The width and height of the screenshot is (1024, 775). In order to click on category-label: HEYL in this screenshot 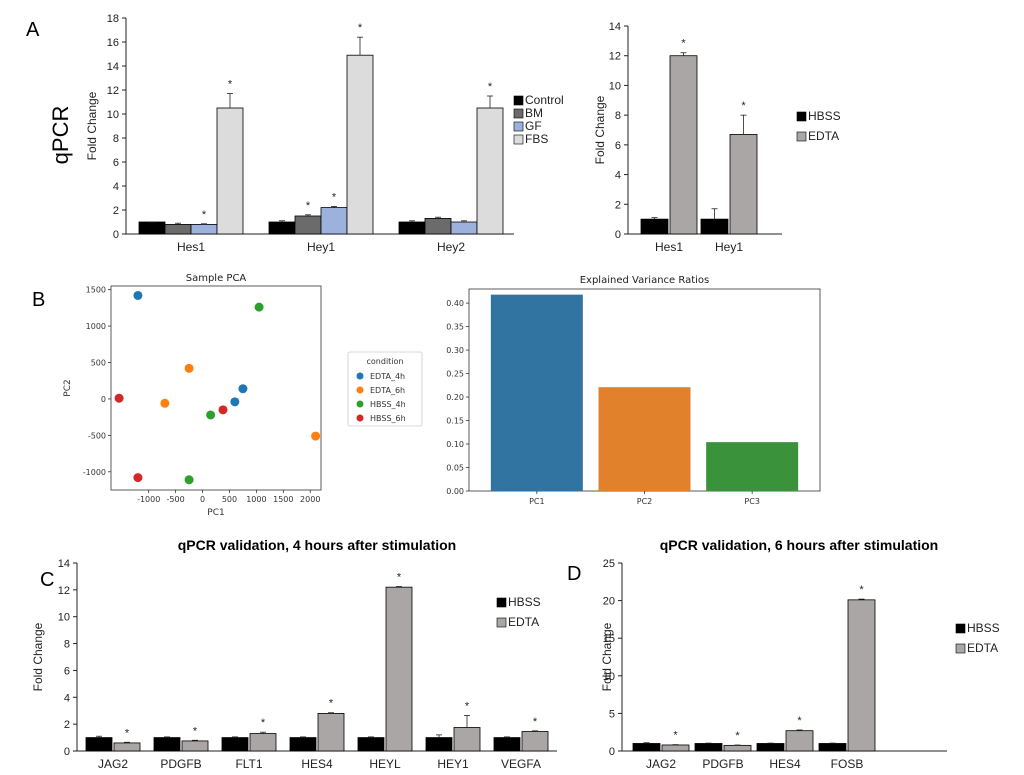, I will do `click(385, 764)`.